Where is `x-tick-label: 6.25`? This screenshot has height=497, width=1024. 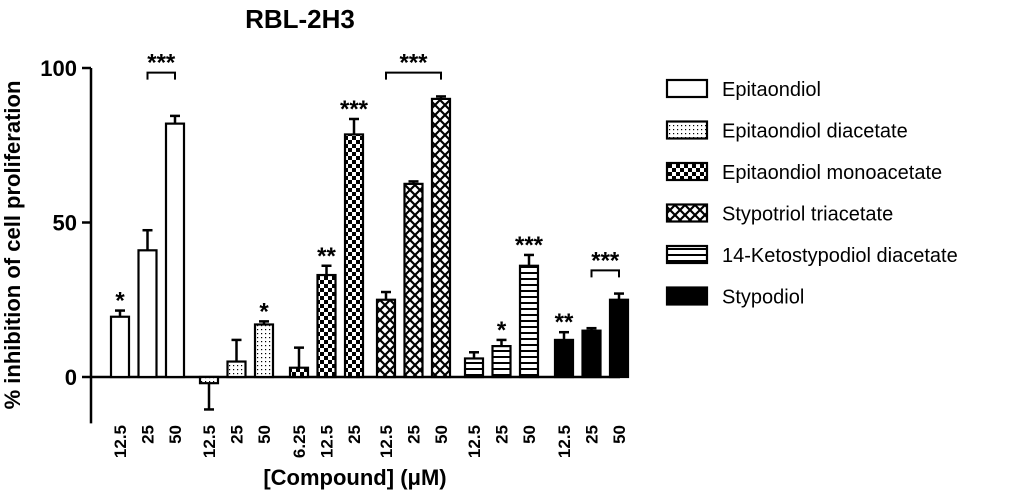
x-tick-label: 6.25 is located at coordinates (299, 441).